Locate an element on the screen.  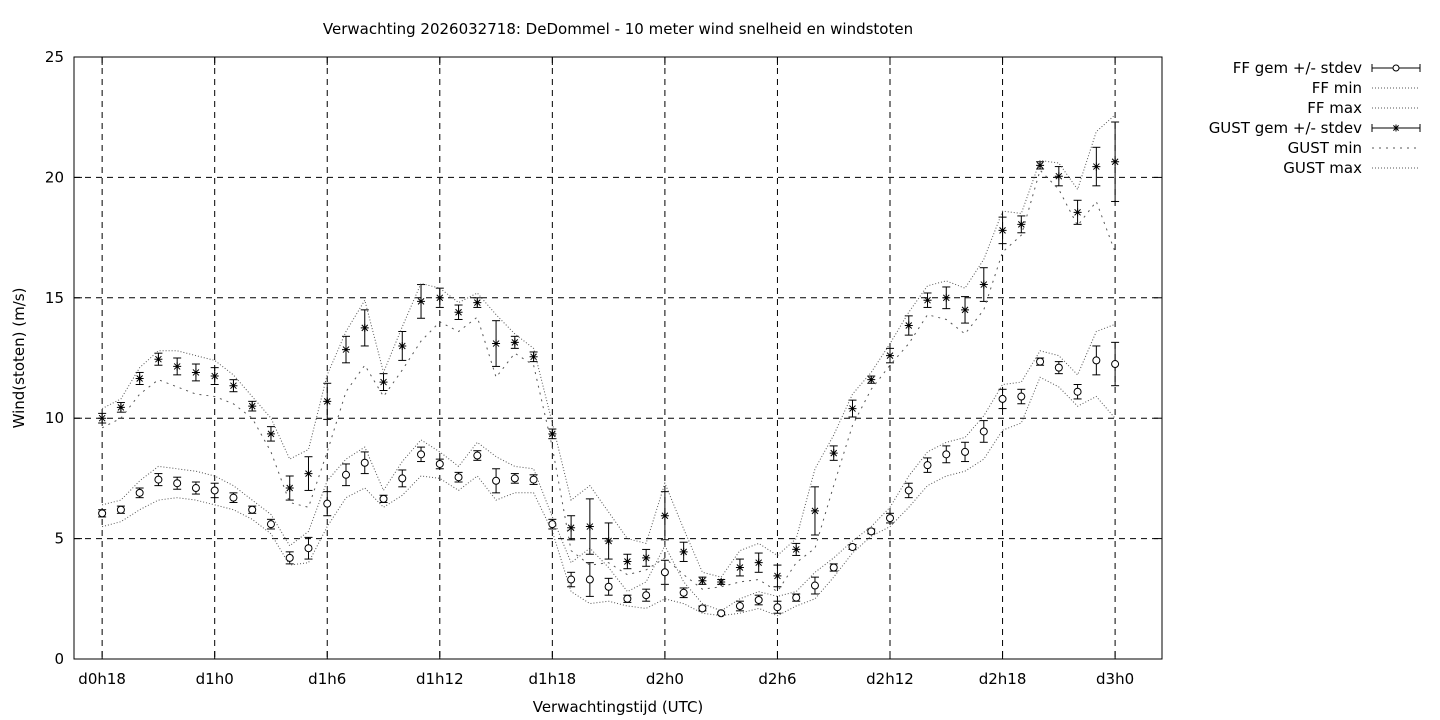
legend-label: GUST max is located at coordinates (1322, 168).